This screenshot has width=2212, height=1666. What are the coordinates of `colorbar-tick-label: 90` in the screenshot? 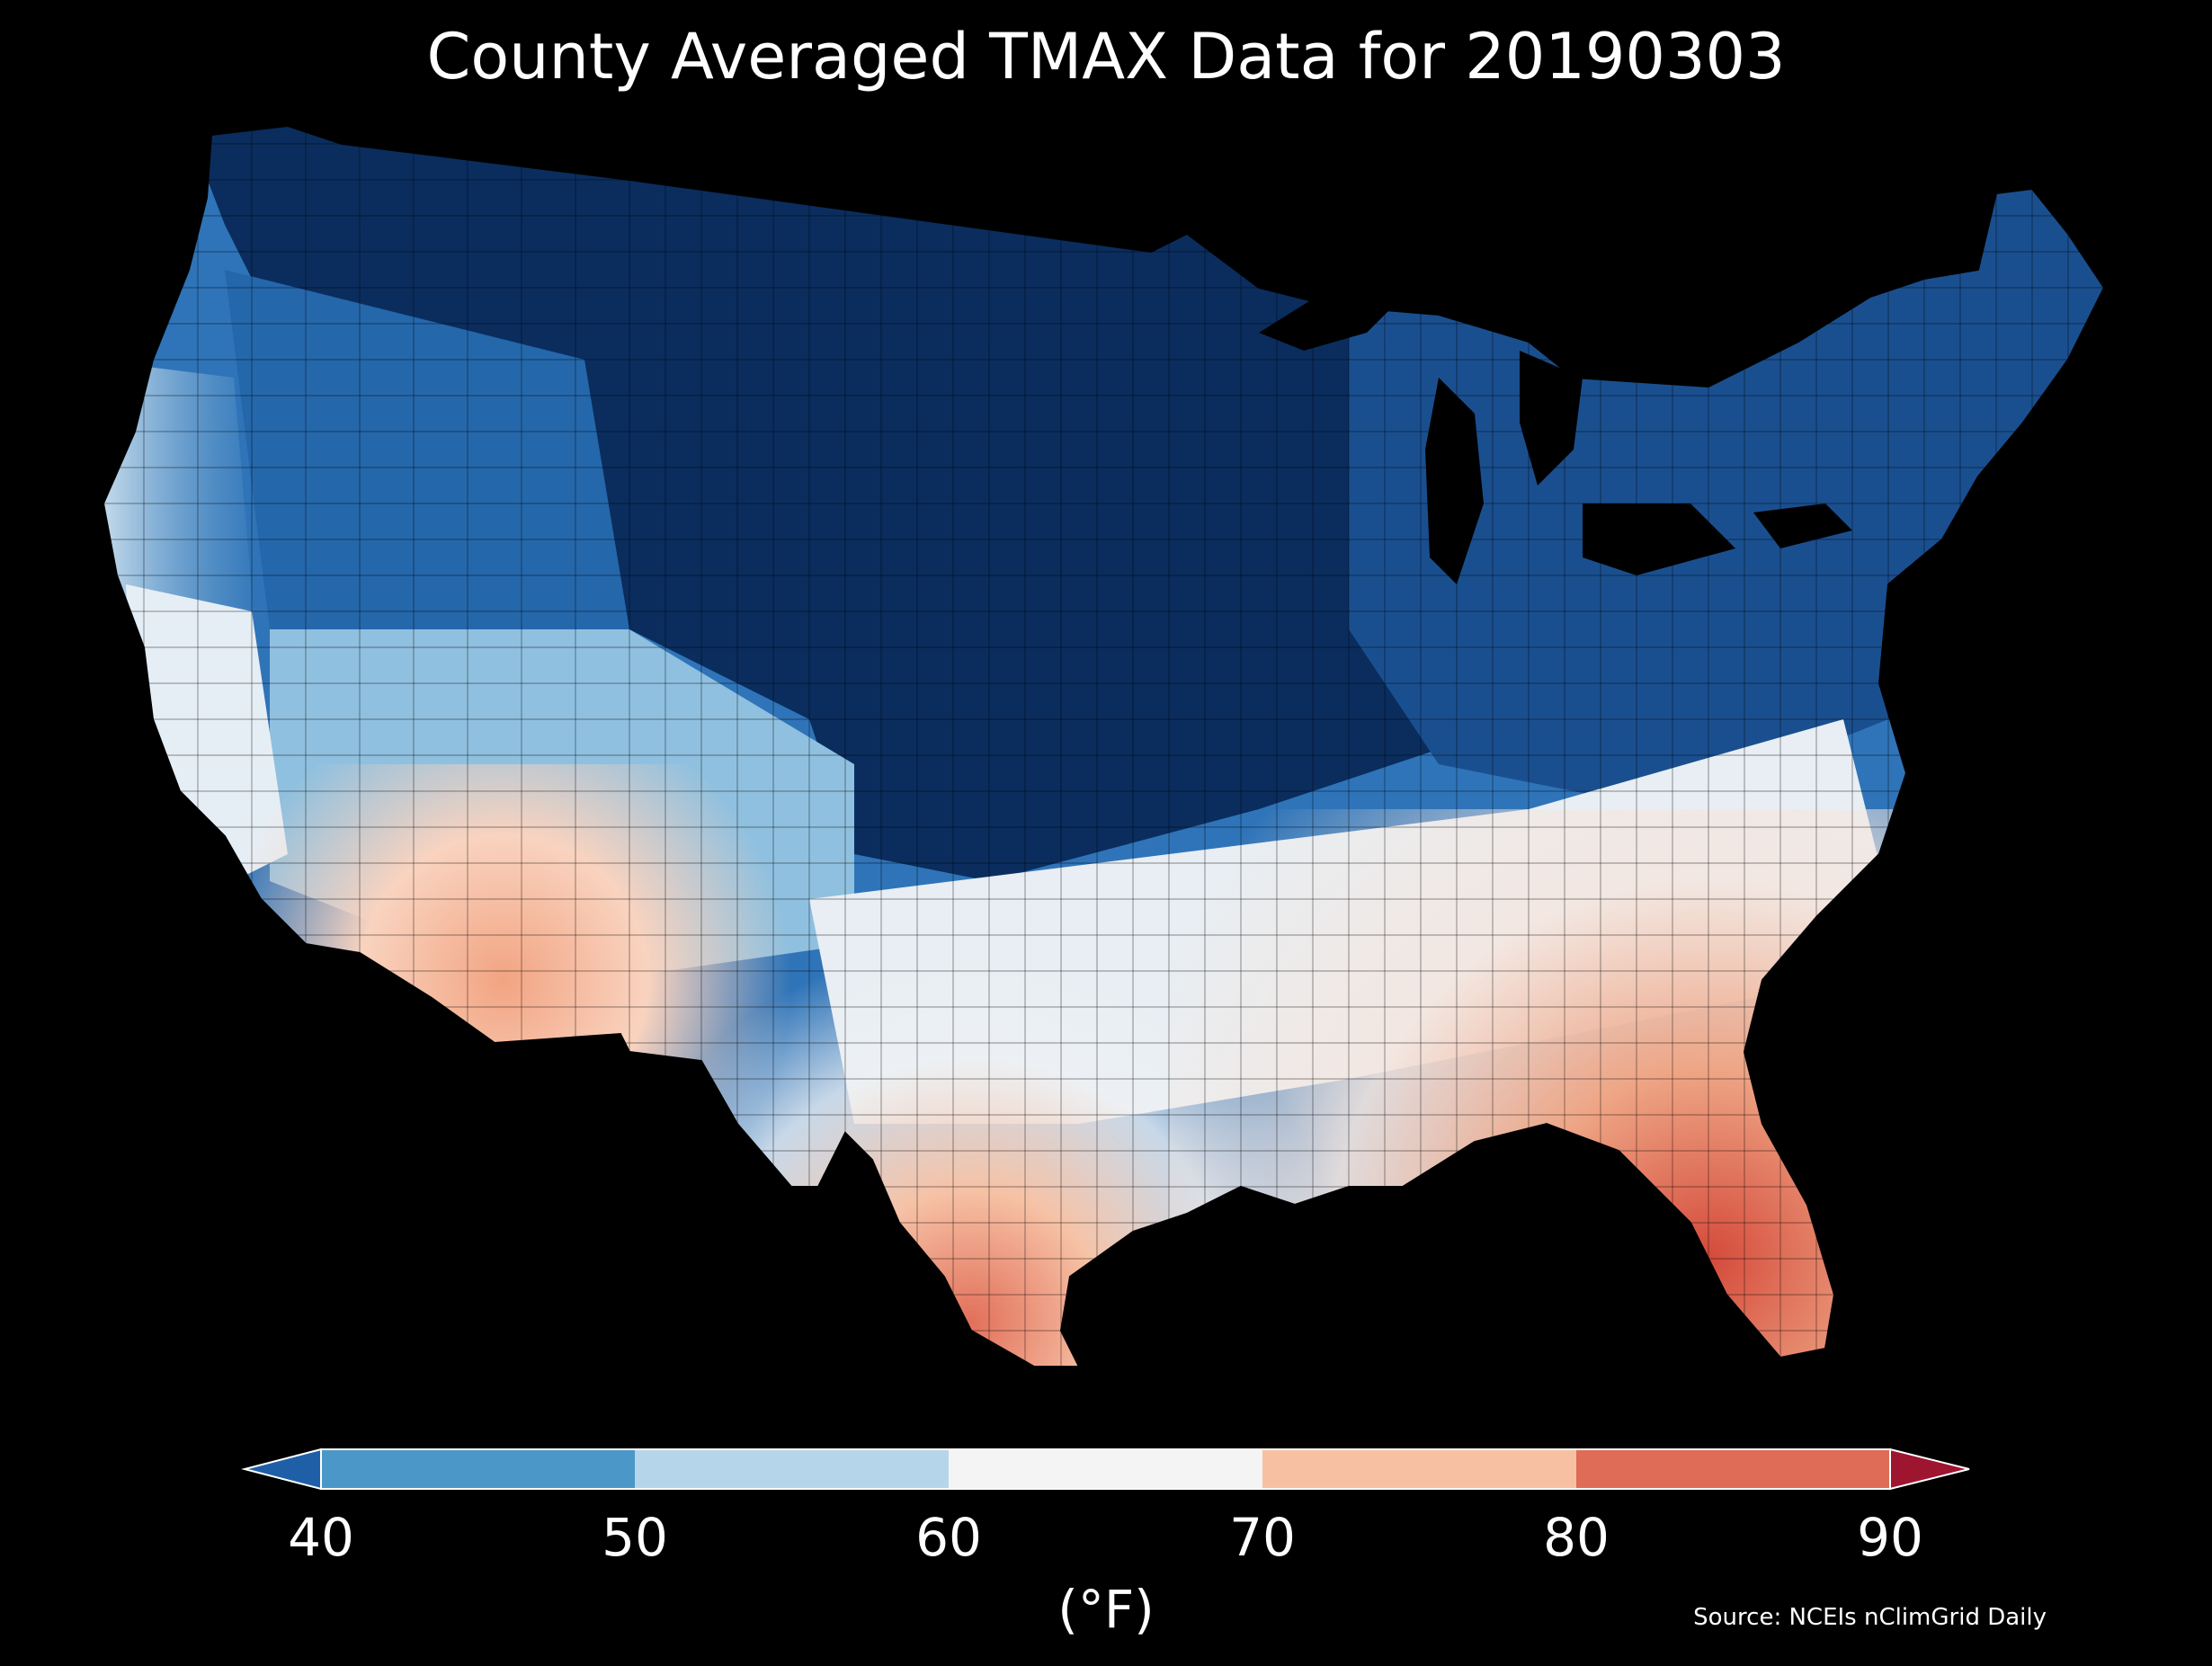 It's located at (1890, 1537).